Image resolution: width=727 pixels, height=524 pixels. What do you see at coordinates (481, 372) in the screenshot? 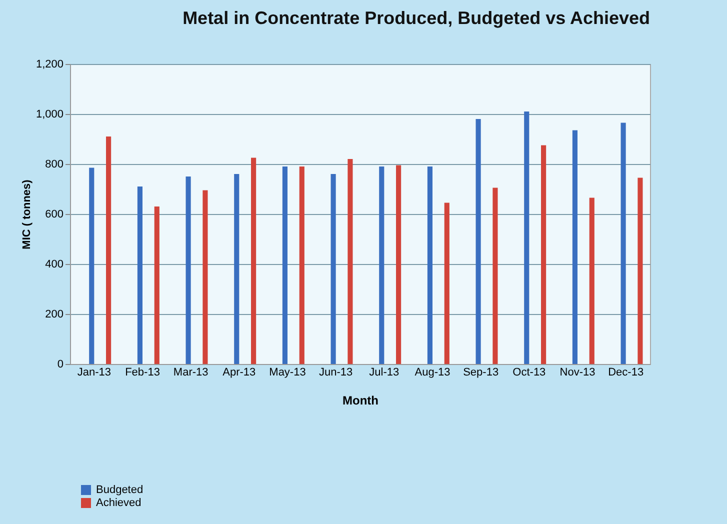
I see `x-tick-label: Sep-13` at bounding box center [481, 372].